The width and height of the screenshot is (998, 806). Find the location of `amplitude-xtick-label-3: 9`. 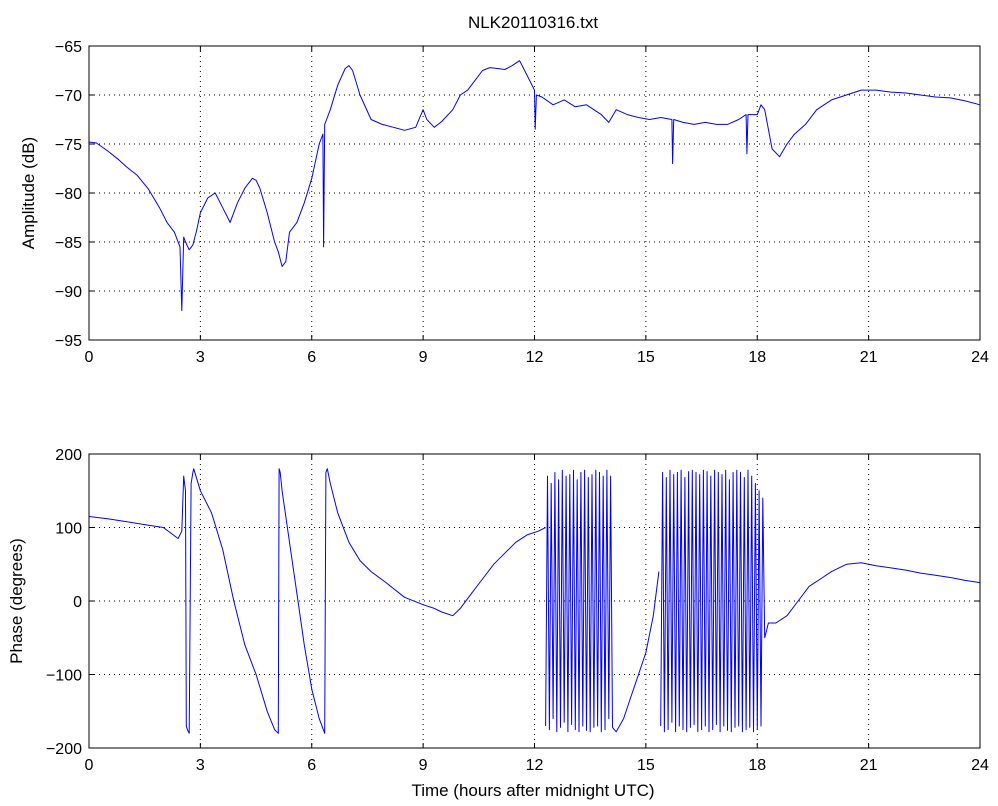

amplitude-xtick-label-3: 9 is located at coordinates (423, 357).